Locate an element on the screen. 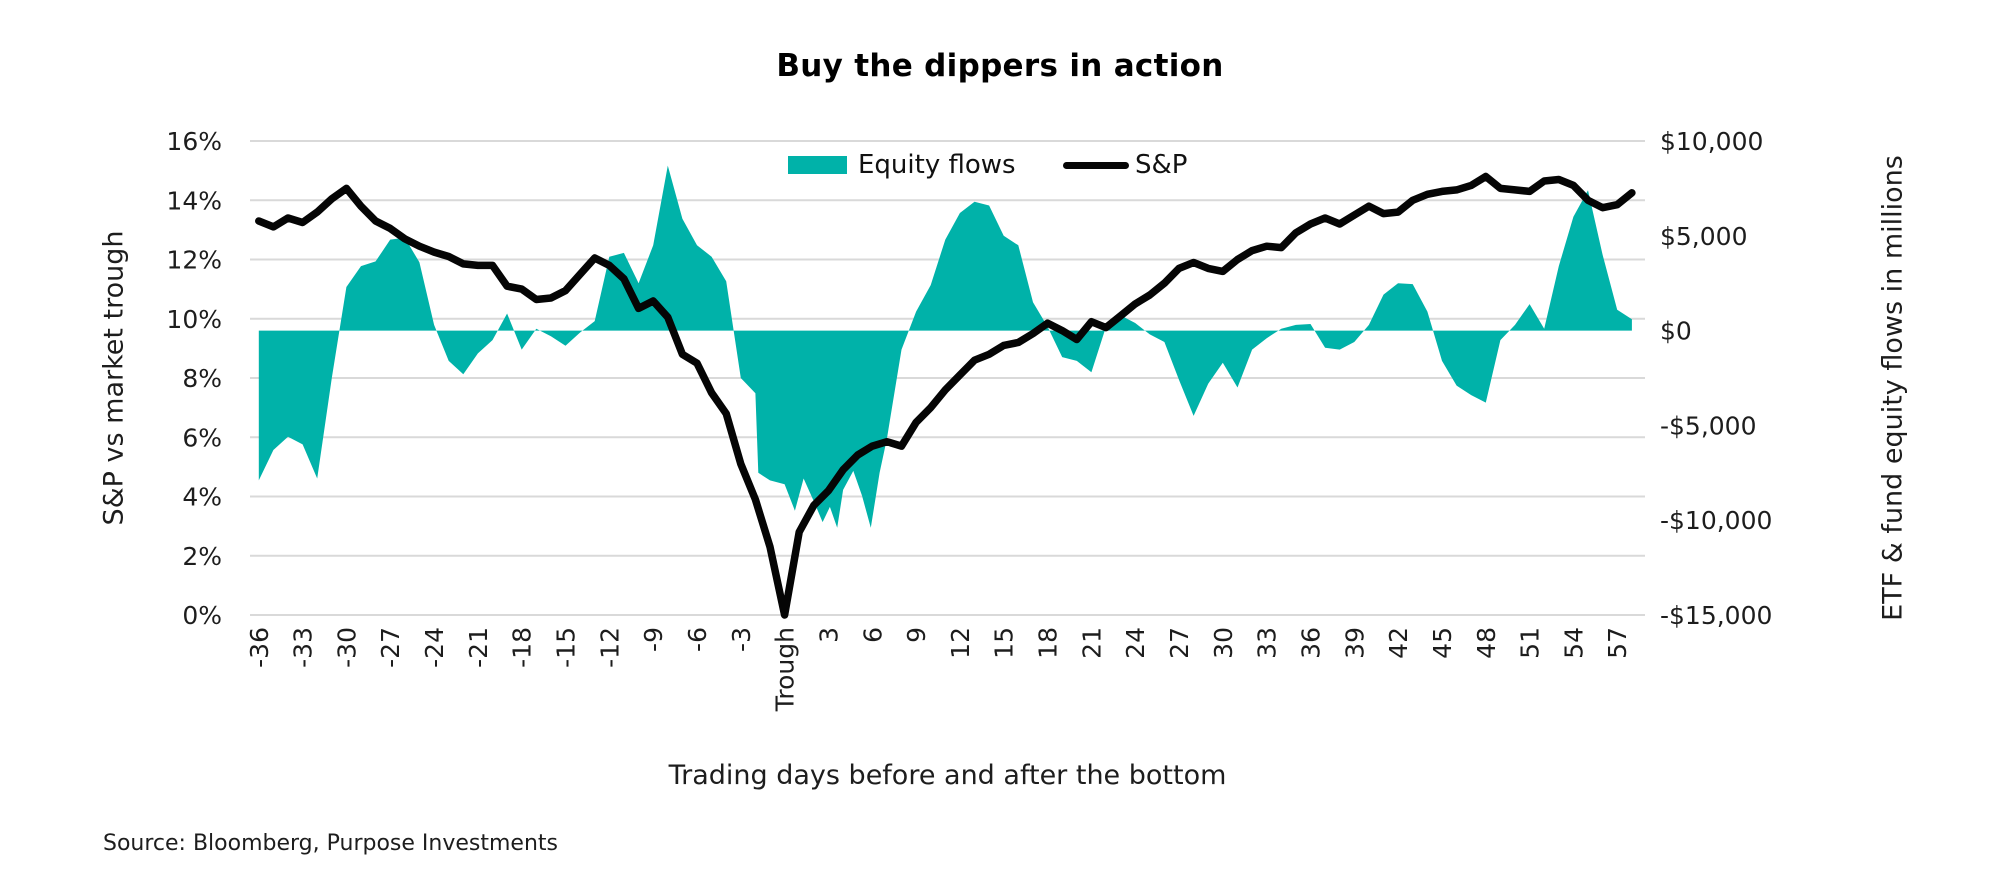 This screenshot has width=2000, height=874. equity-flows-swatch is located at coordinates (817, 165).